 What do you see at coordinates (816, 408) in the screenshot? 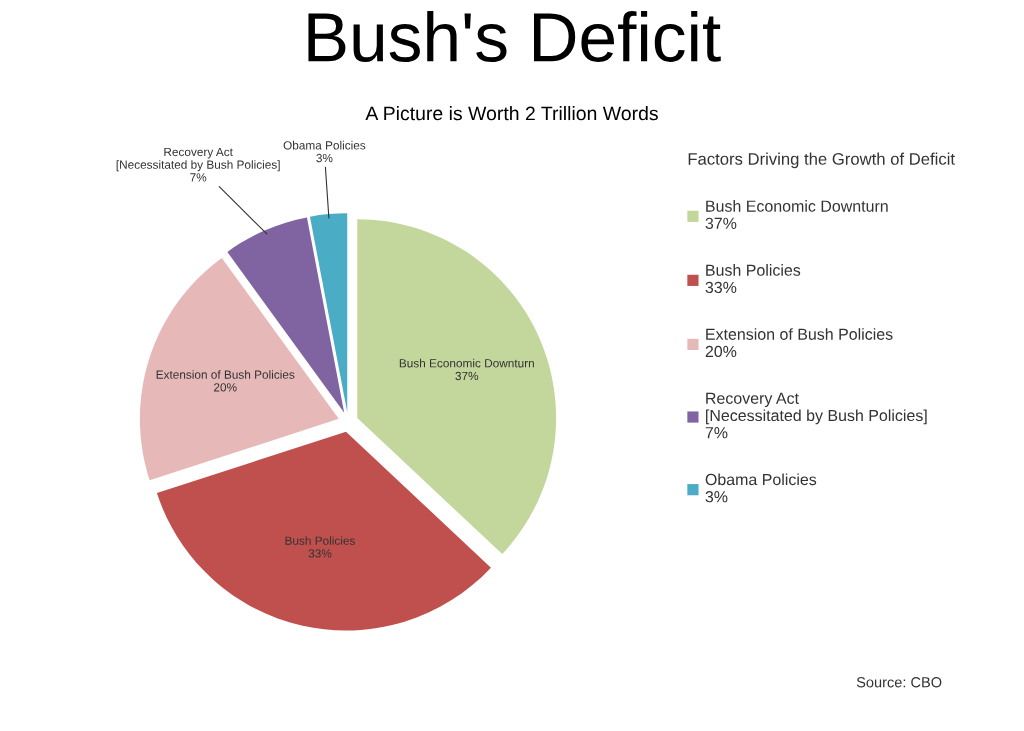
I see `legend-label: Recovery Act [Necessitated by Bush Policies]` at bounding box center [816, 408].